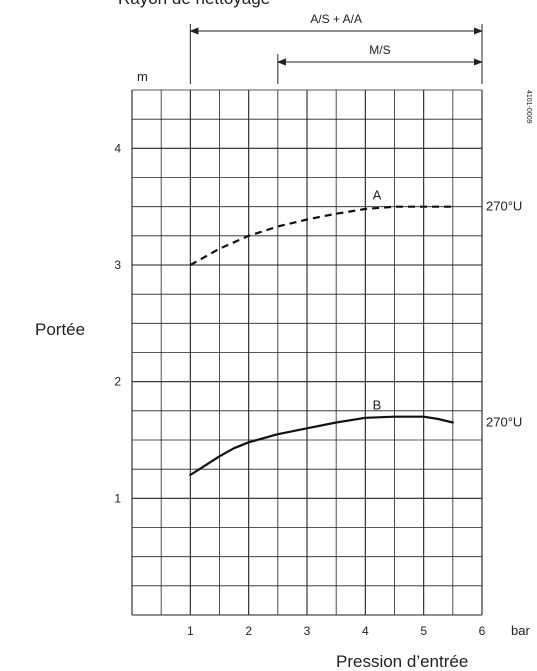 Image resolution: width=537 pixels, height=671 pixels. Describe the element at coordinates (117, 382) in the screenshot. I see `y-tick-label: 2` at that location.